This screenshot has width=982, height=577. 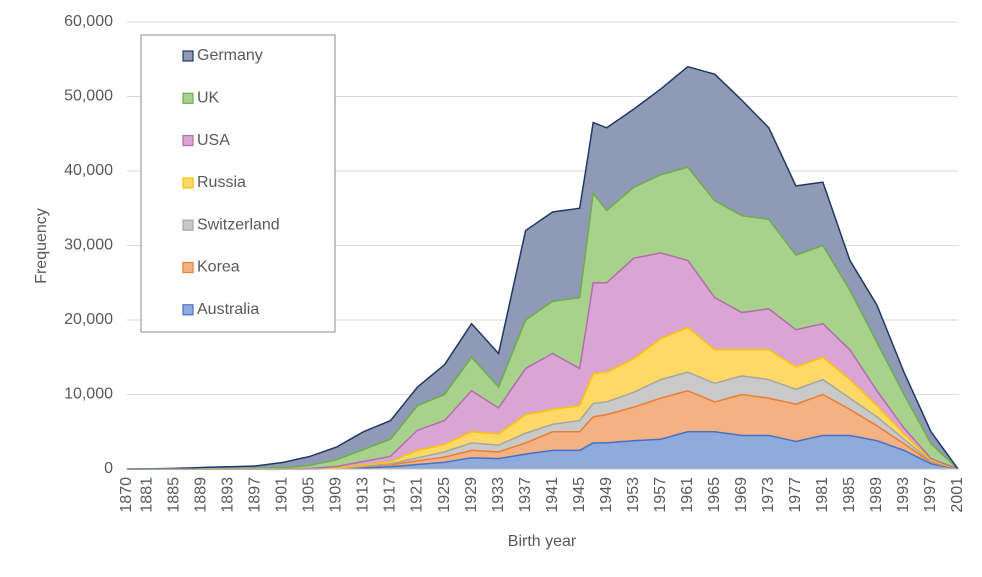 I want to click on x-tick-label: 1885, so click(x=174, y=495).